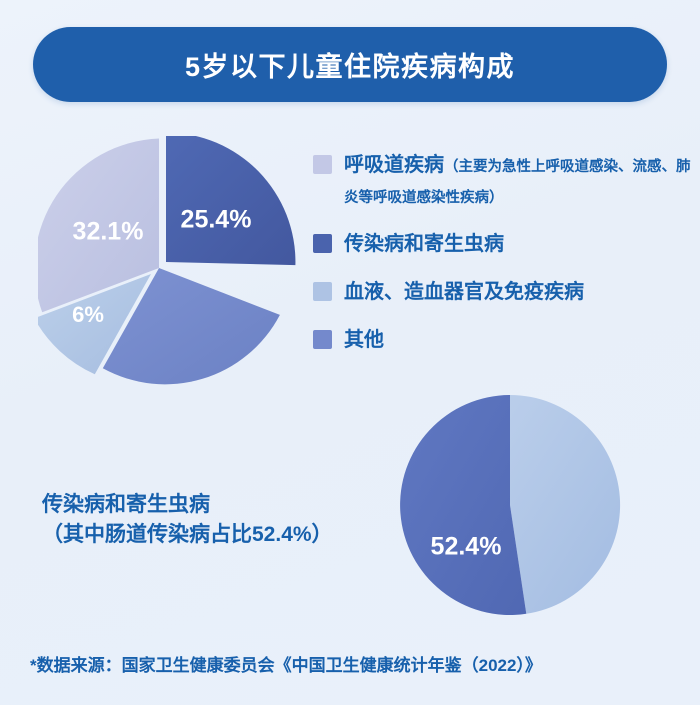 This screenshot has height=705, width=700. What do you see at coordinates (463, 505) in the screenshot?
I see `pie2-slice-intestinal` at bounding box center [463, 505].